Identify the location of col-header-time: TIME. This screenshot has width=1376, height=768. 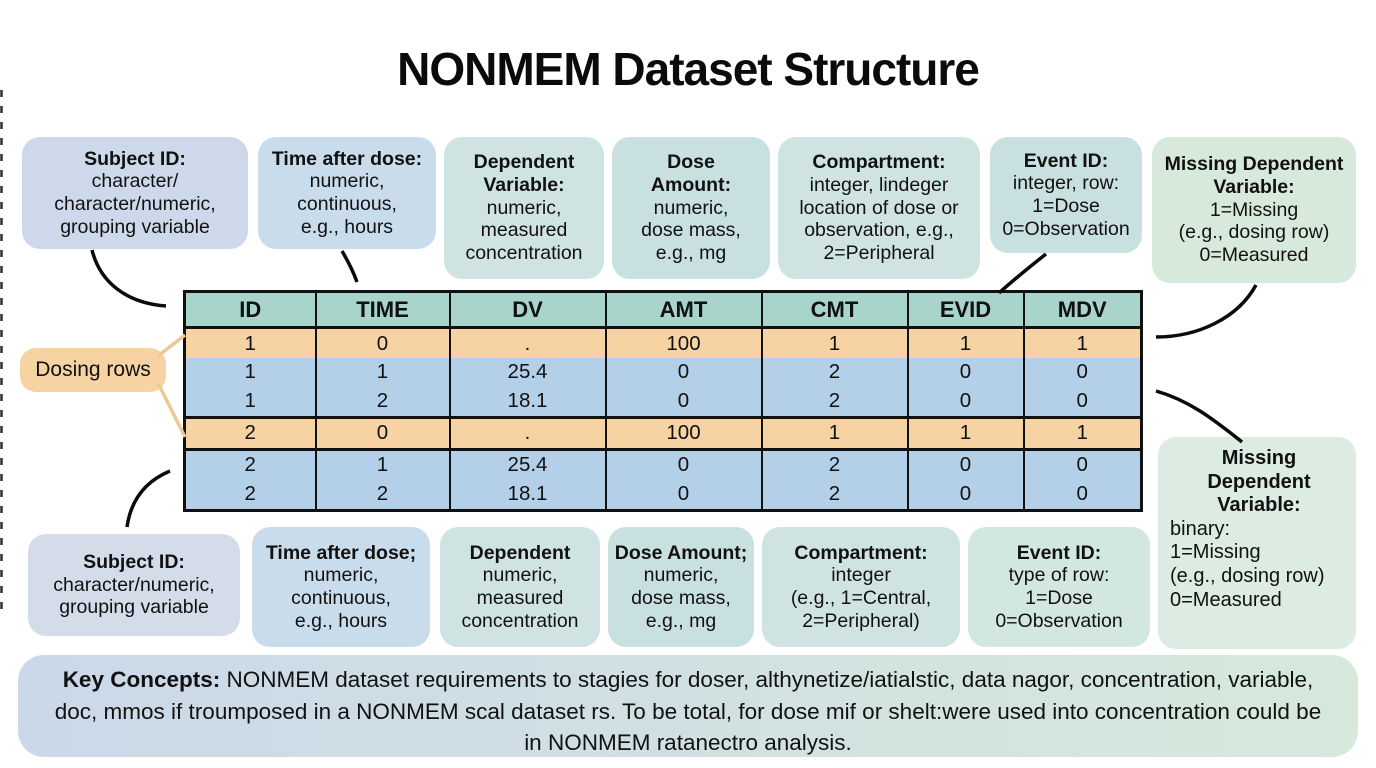
(382, 310).